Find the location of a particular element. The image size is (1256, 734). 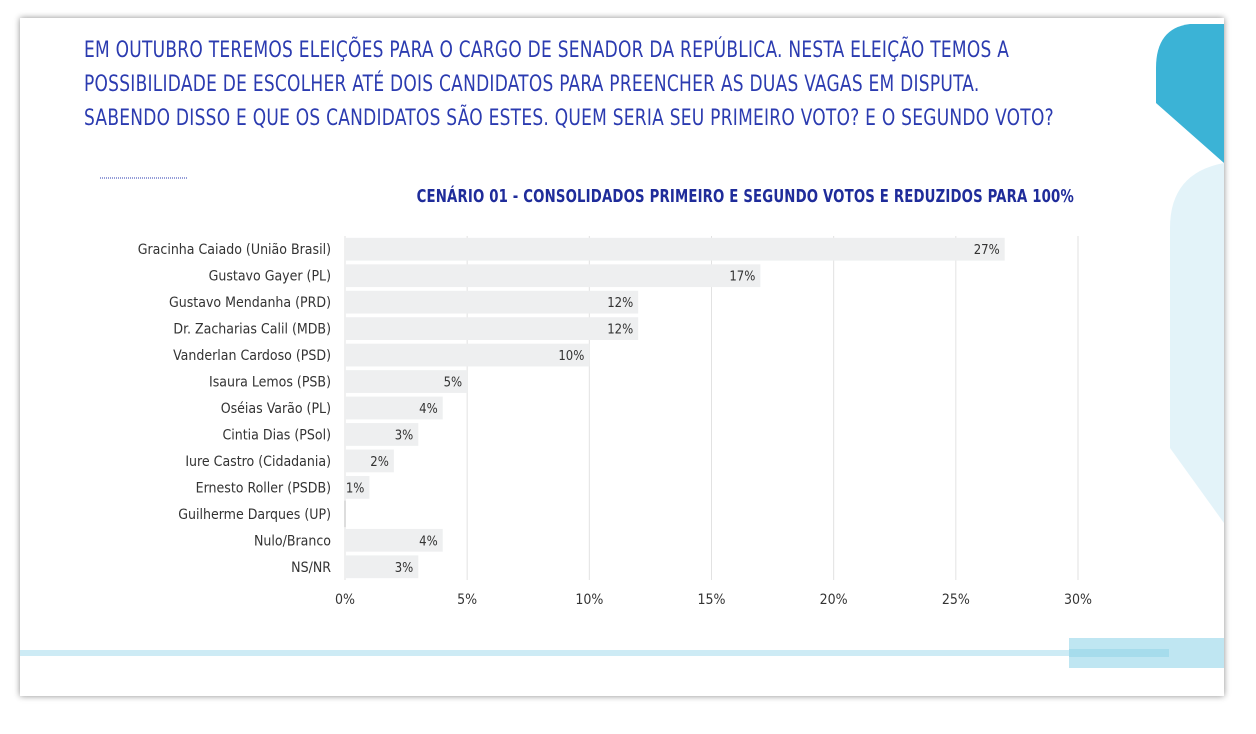

data-label-2: 12% is located at coordinates (620, 303).